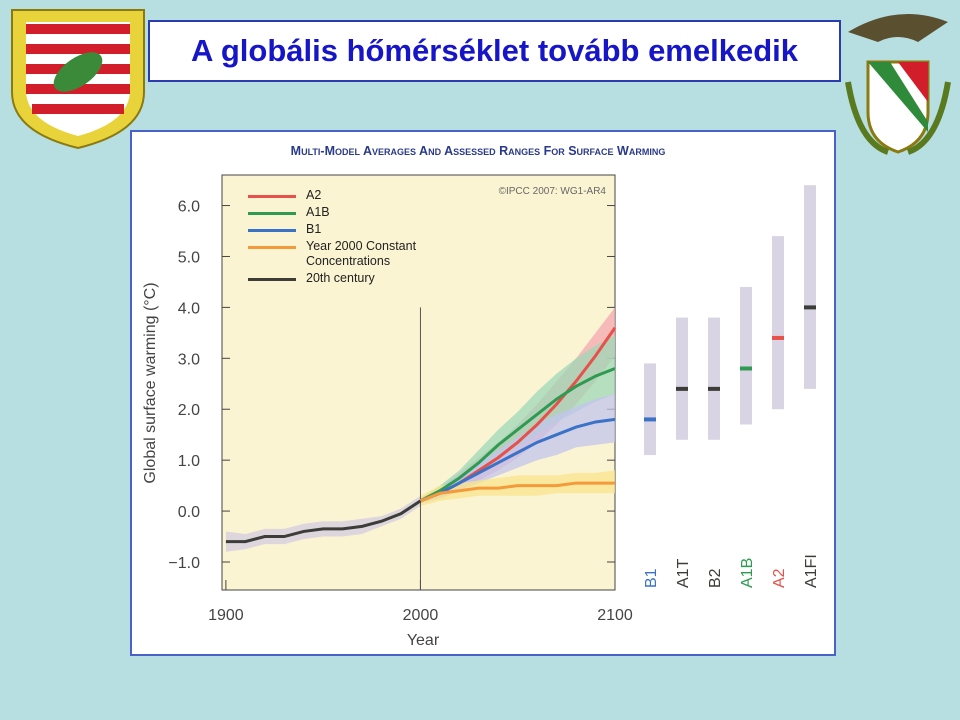  Describe the element at coordinates (318, 212) in the screenshot. I see `legend-label: A1B` at that location.